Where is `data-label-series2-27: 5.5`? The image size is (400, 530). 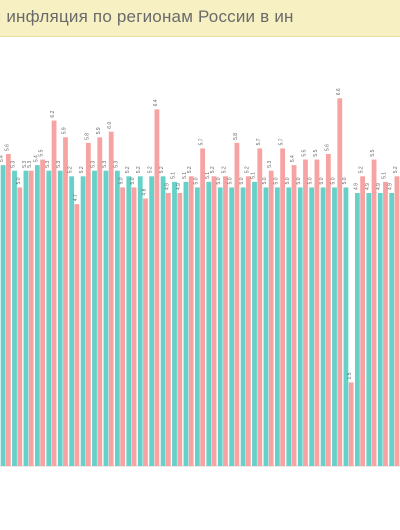
data-label-series2-27: 5.5 is located at coordinates (304, 152).